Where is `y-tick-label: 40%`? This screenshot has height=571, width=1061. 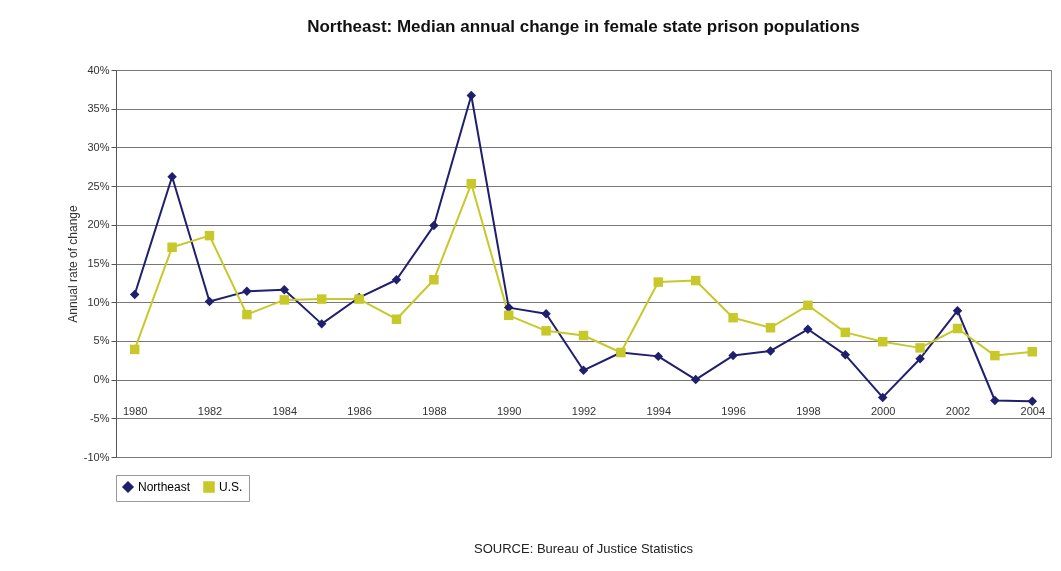 y-tick-label: 40% is located at coordinates (98, 69).